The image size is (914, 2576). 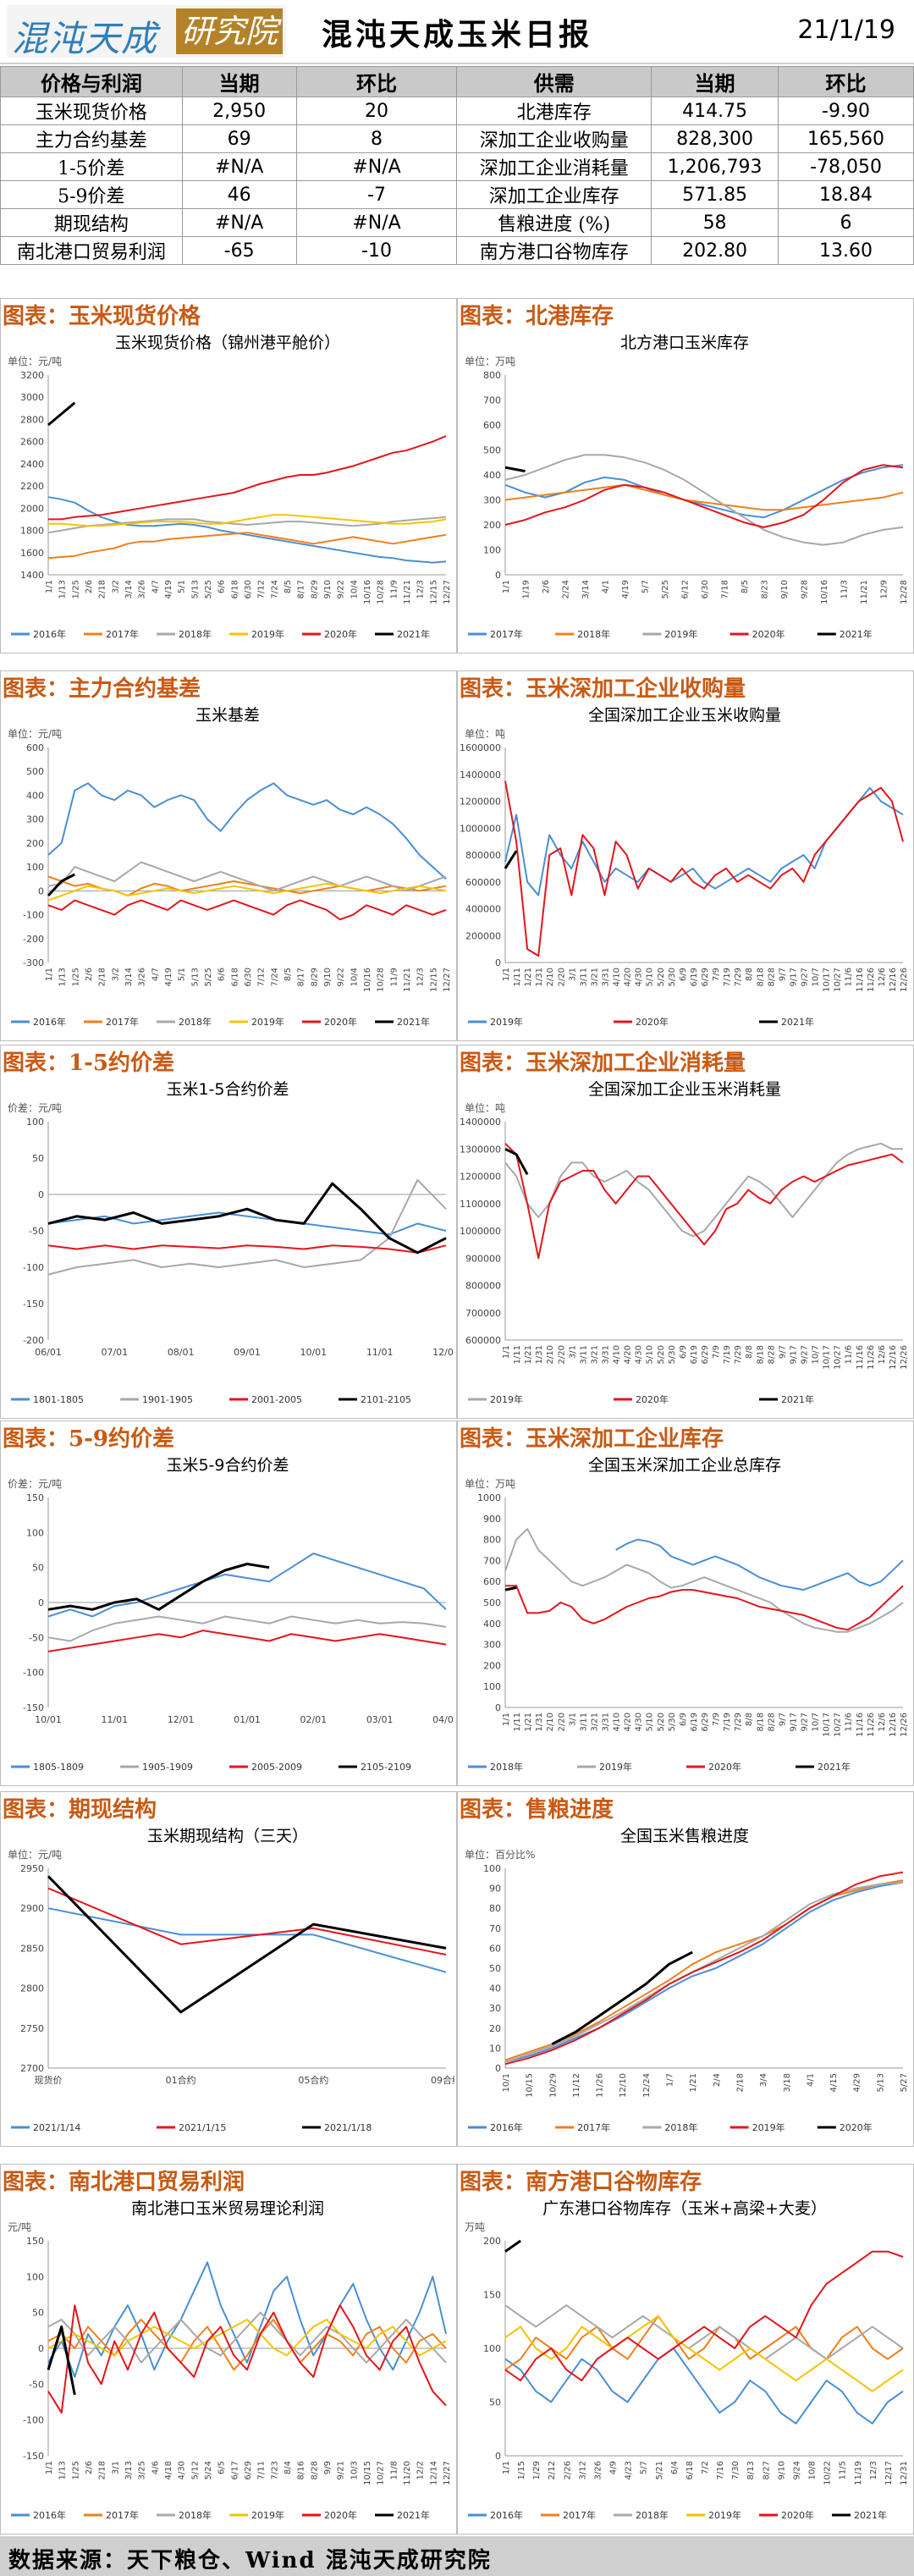 What do you see at coordinates (32, 376) in the screenshot?
I see `y-tick-label: 3200` at bounding box center [32, 376].